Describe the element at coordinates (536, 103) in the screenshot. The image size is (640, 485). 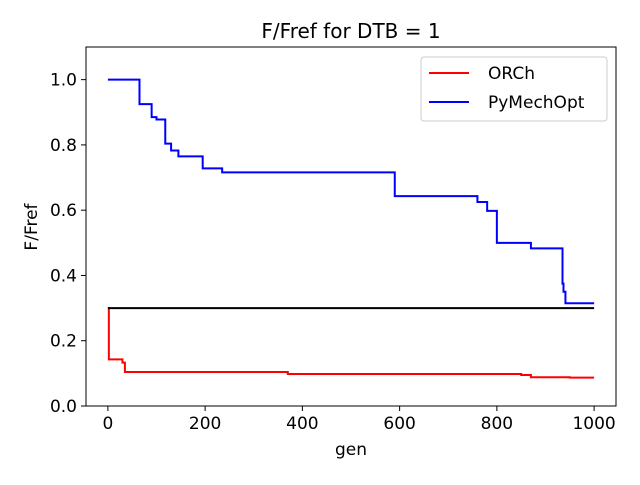
I see `legend-label-pymechopt: PyMechOpt` at that location.